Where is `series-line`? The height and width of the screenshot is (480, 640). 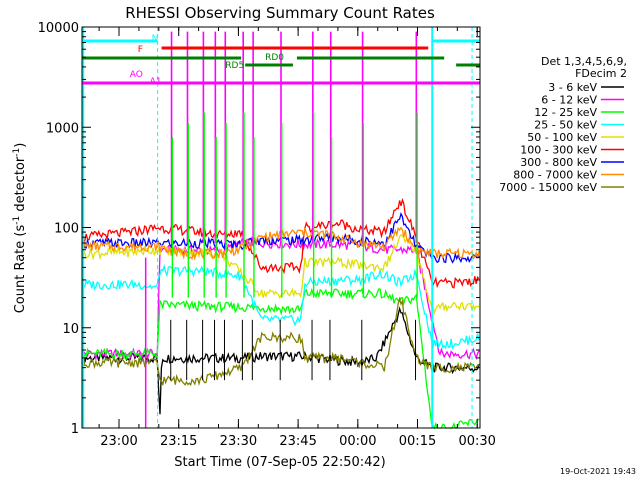
series-line is located at coordinates (280, 243).